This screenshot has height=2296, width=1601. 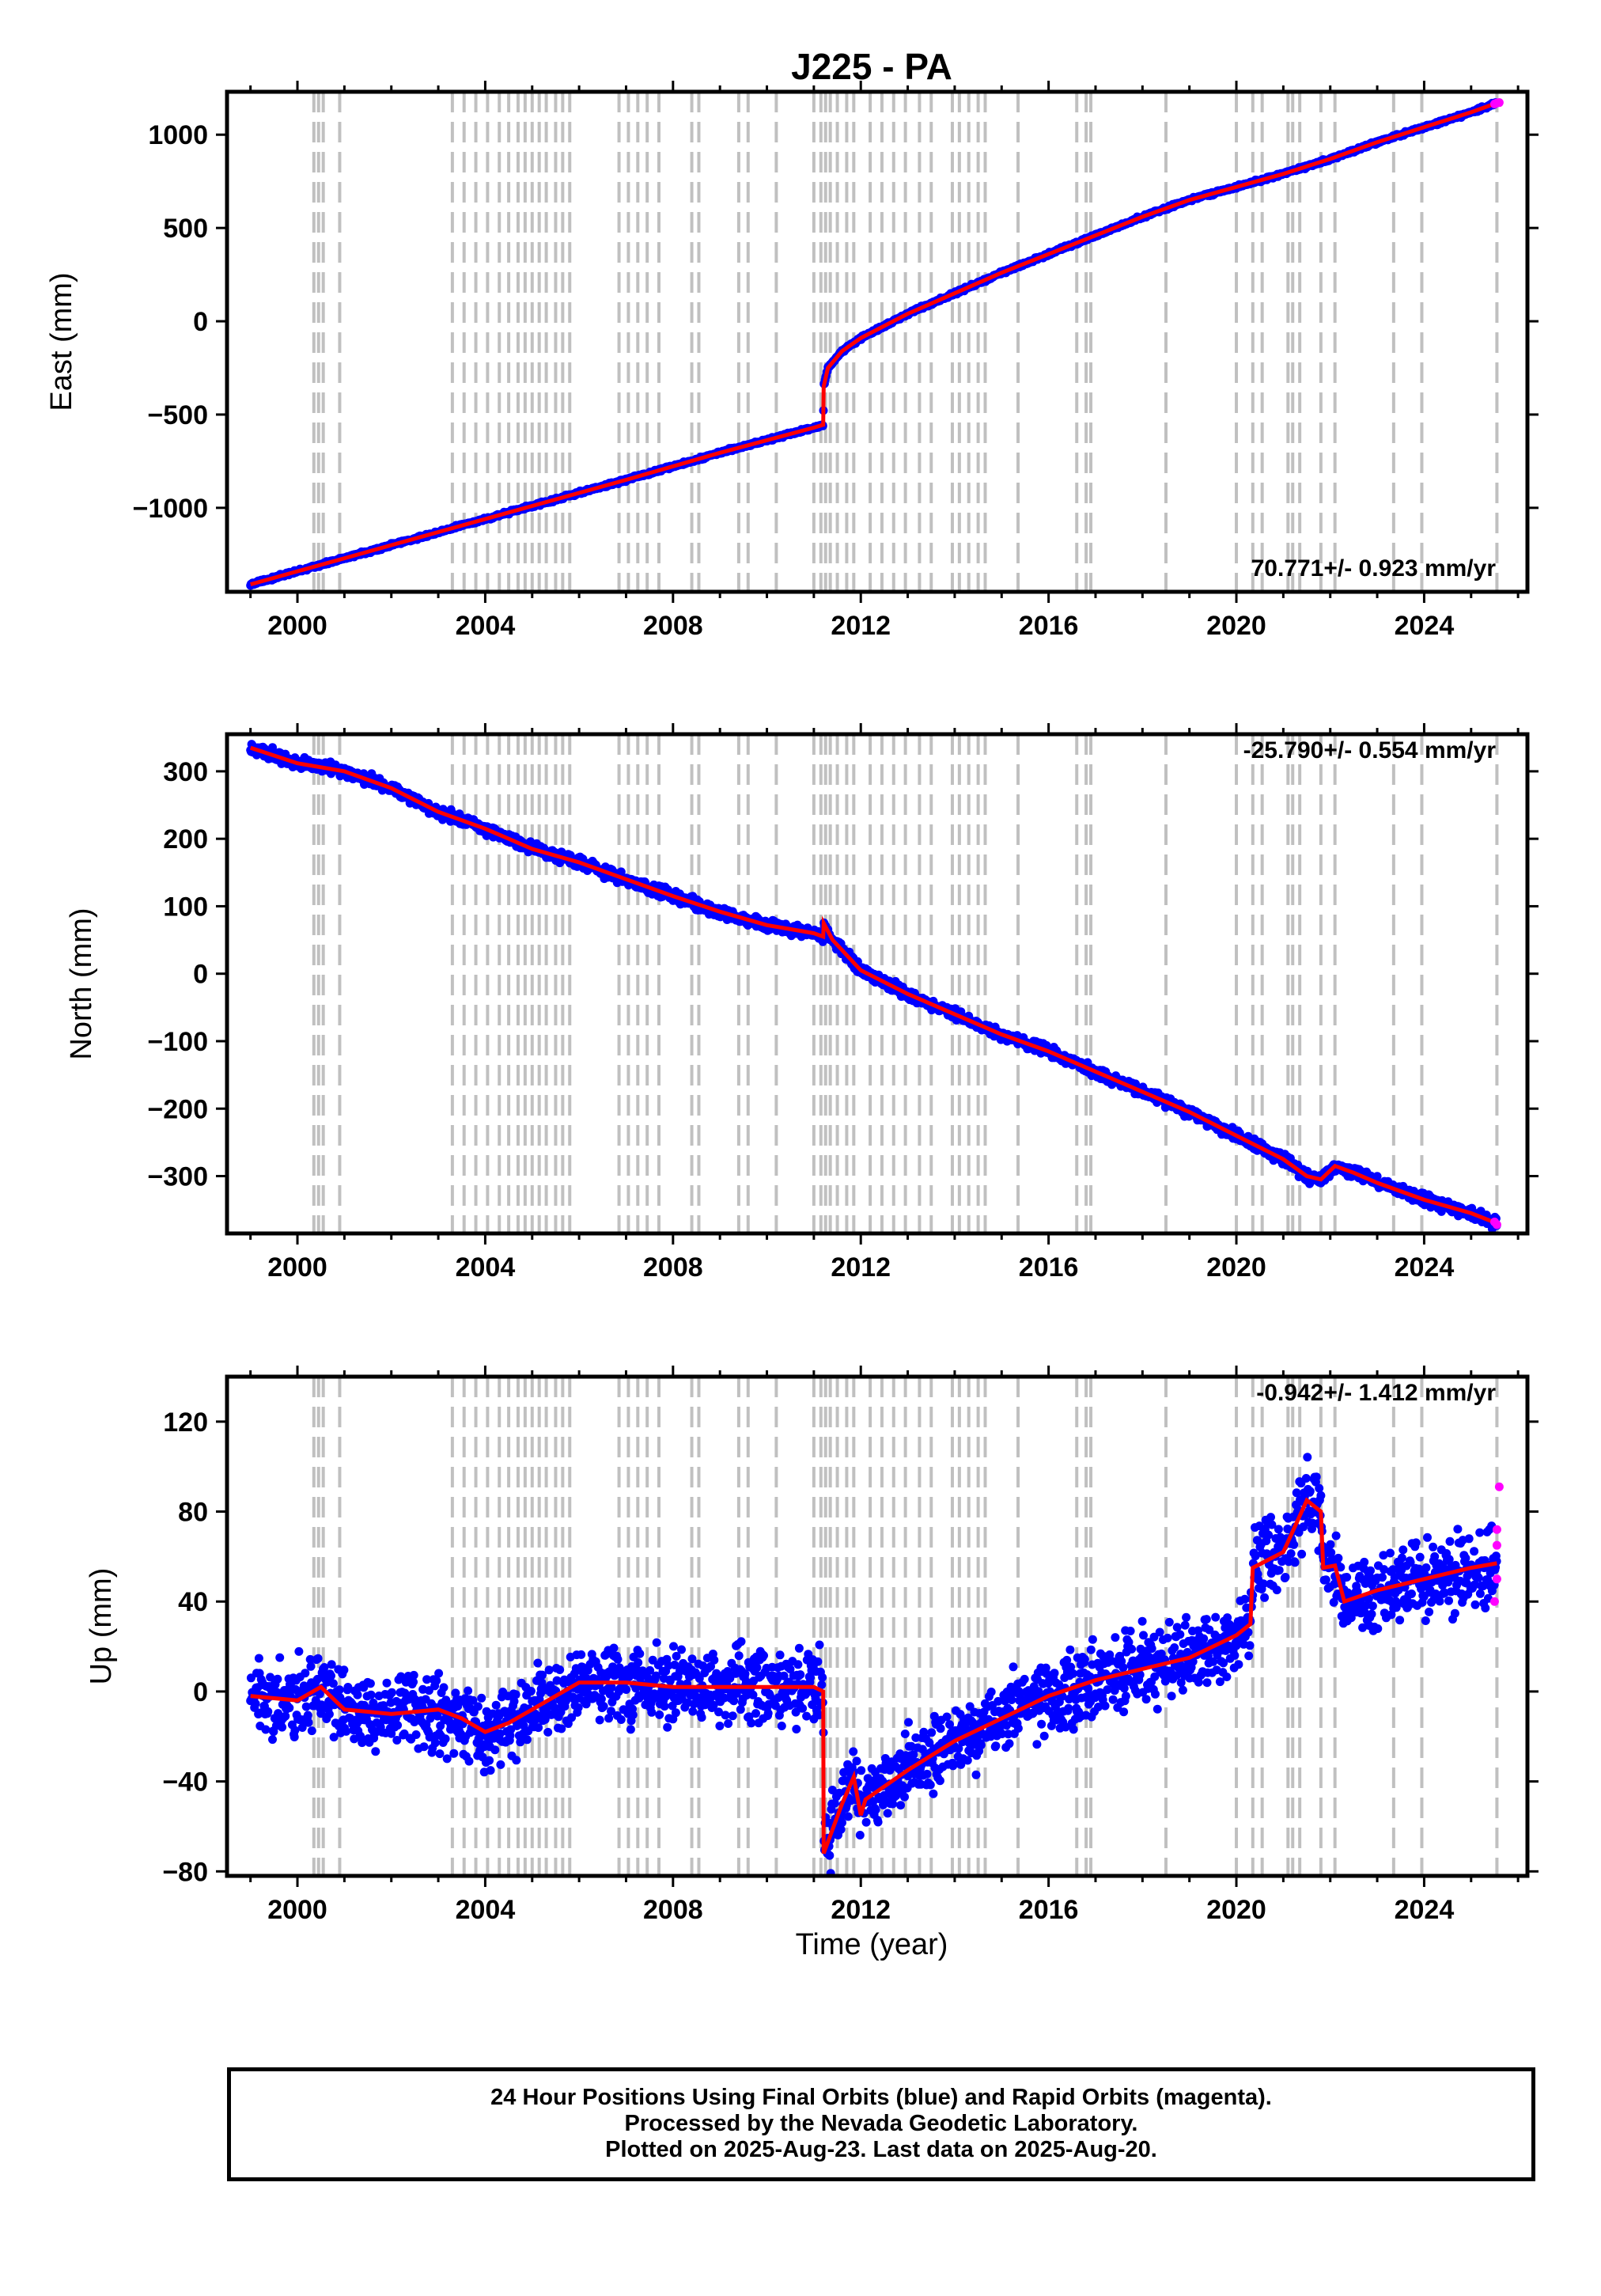 What do you see at coordinates (82, 983) in the screenshot?
I see `y-axis-label: North (mm)` at bounding box center [82, 983].